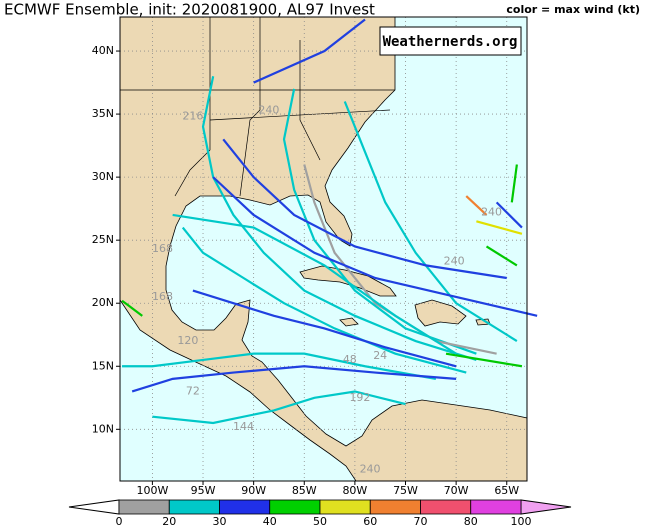 This screenshot has width=646, height=532. I want to click on x-tick-label: 90W, so click(253, 490).